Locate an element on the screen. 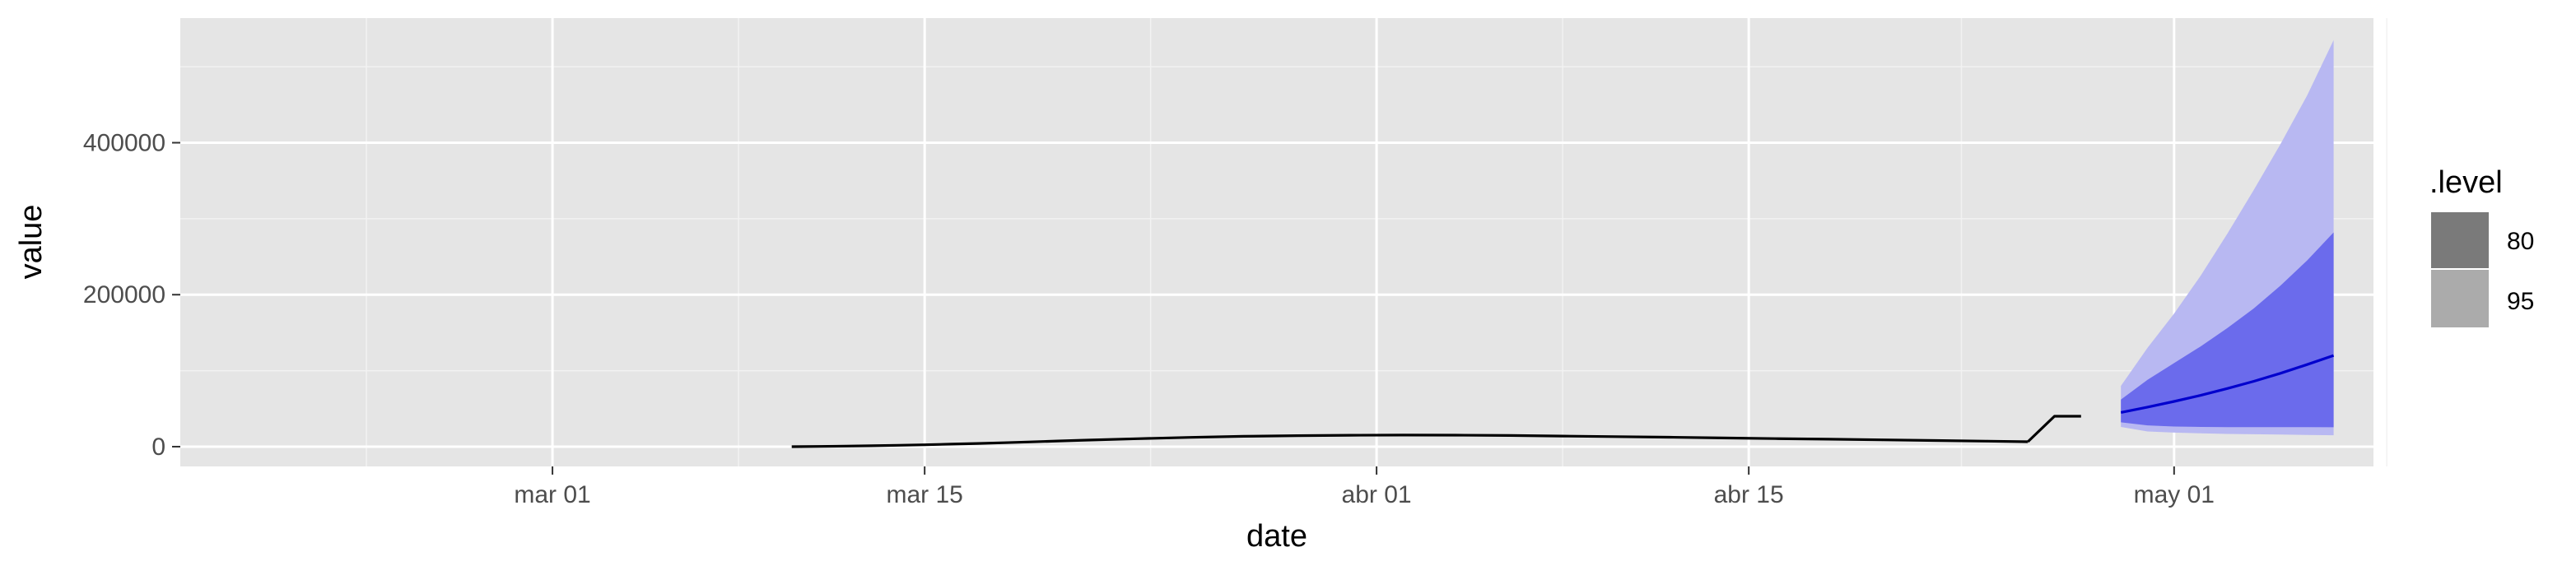 The image size is (2576, 575). y-tick-label: 400000 is located at coordinates (124, 142).